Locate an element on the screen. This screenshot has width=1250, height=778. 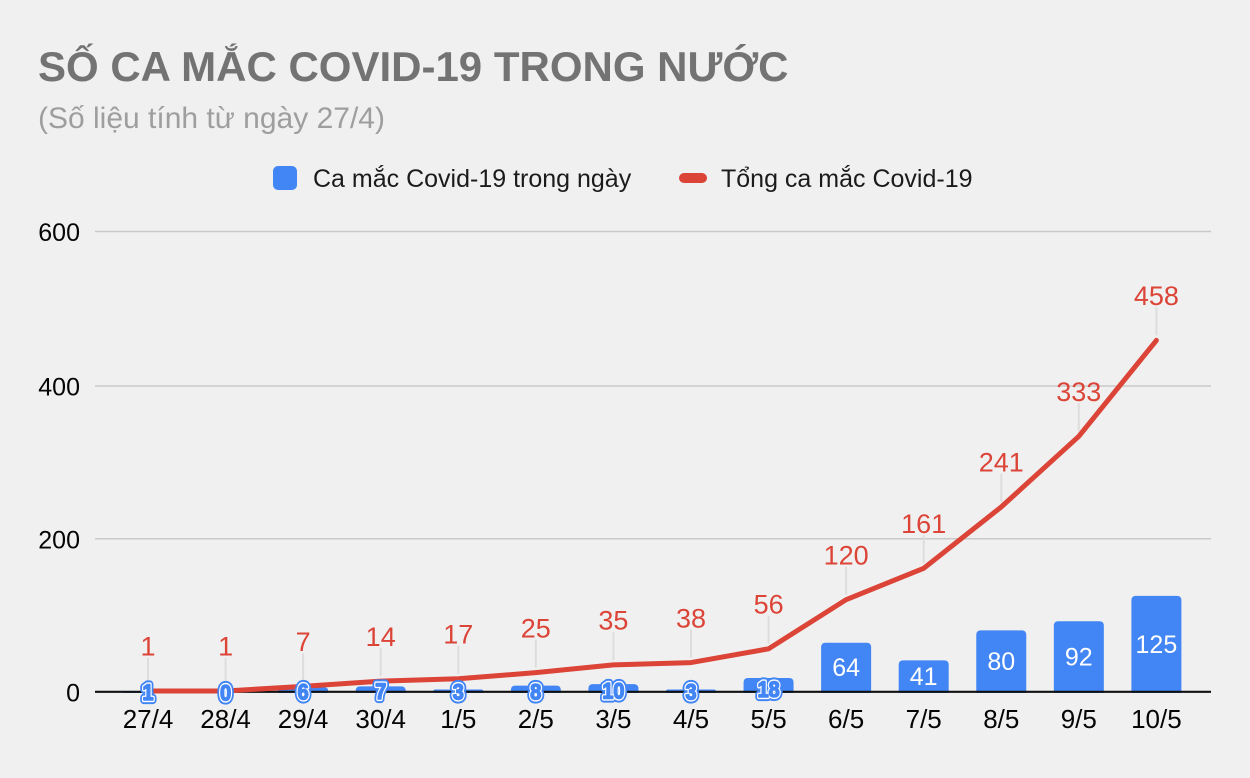
svg-text: 80 is located at coordinates (1001, 662).